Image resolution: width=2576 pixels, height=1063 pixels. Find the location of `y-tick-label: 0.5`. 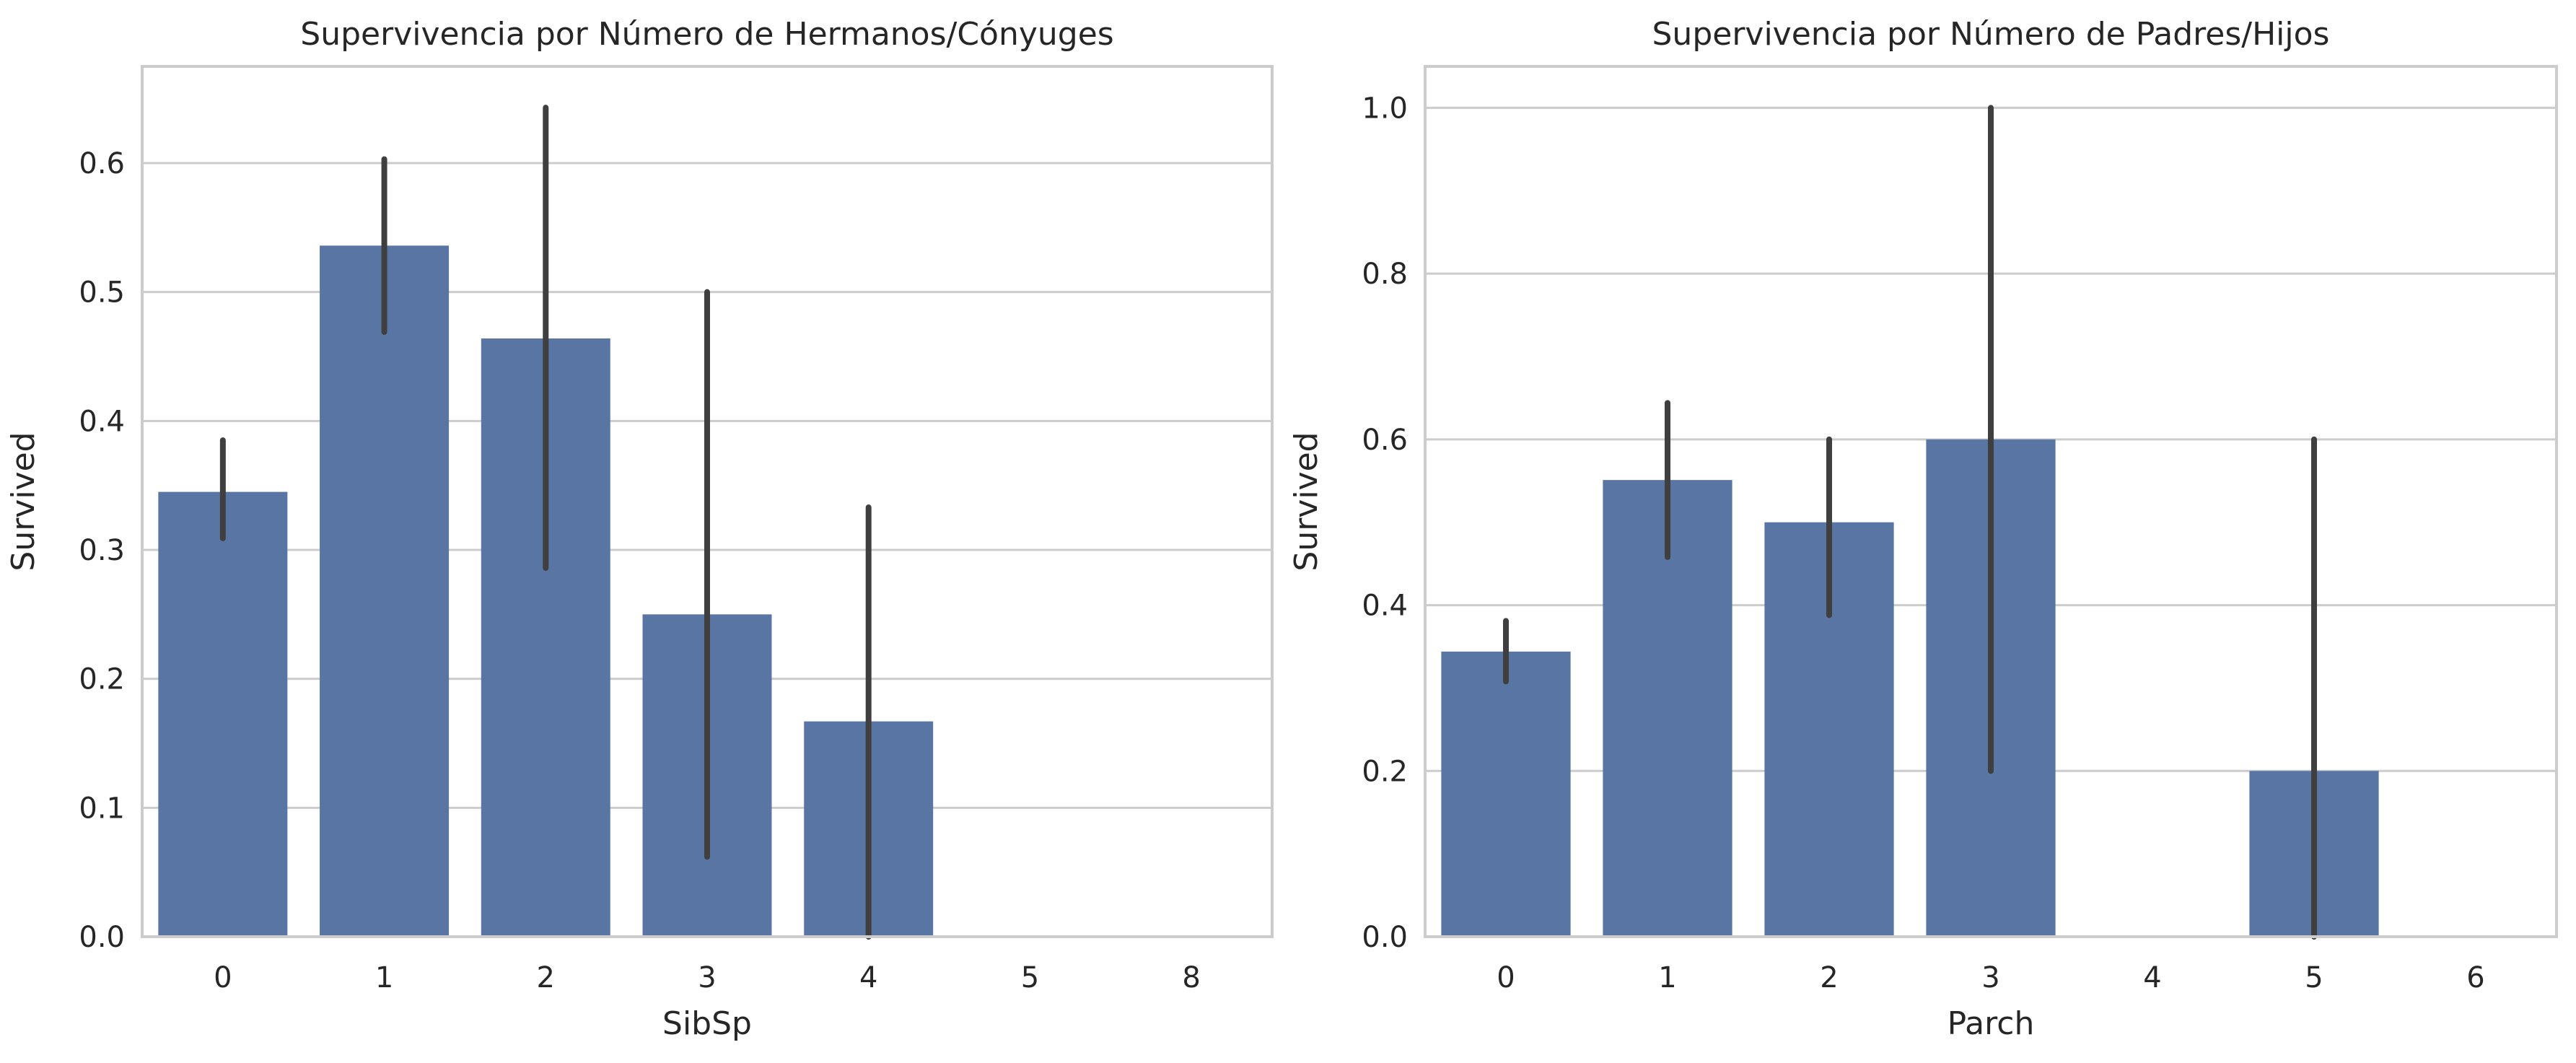

y-tick-label: 0.5 is located at coordinates (102, 293).